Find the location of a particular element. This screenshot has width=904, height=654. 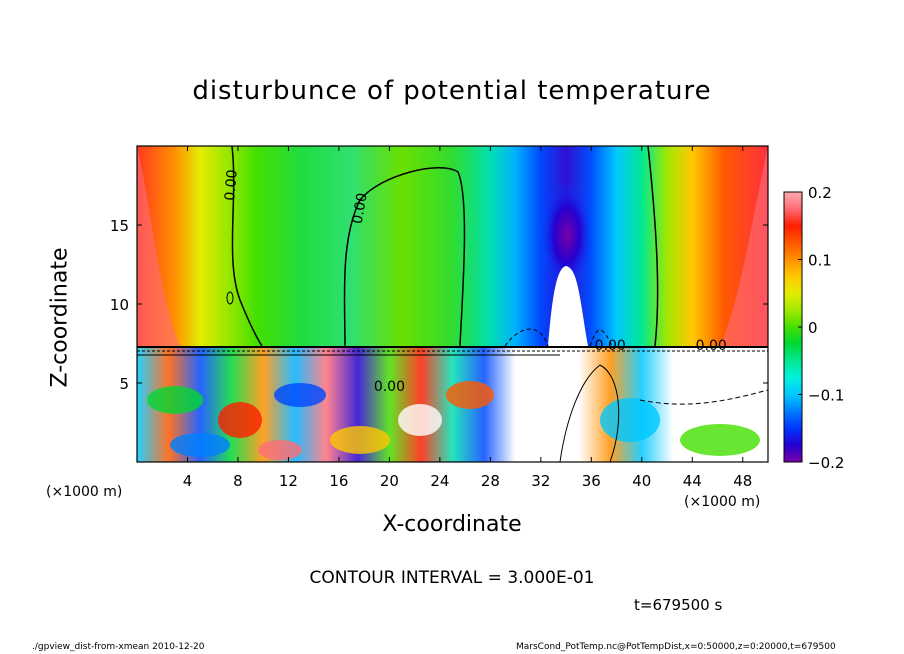

x-tick-label: 24 is located at coordinates (439, 481).